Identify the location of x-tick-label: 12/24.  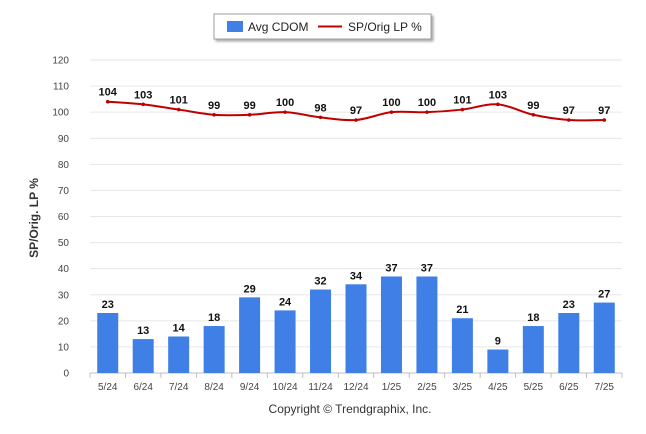
(355, 387).